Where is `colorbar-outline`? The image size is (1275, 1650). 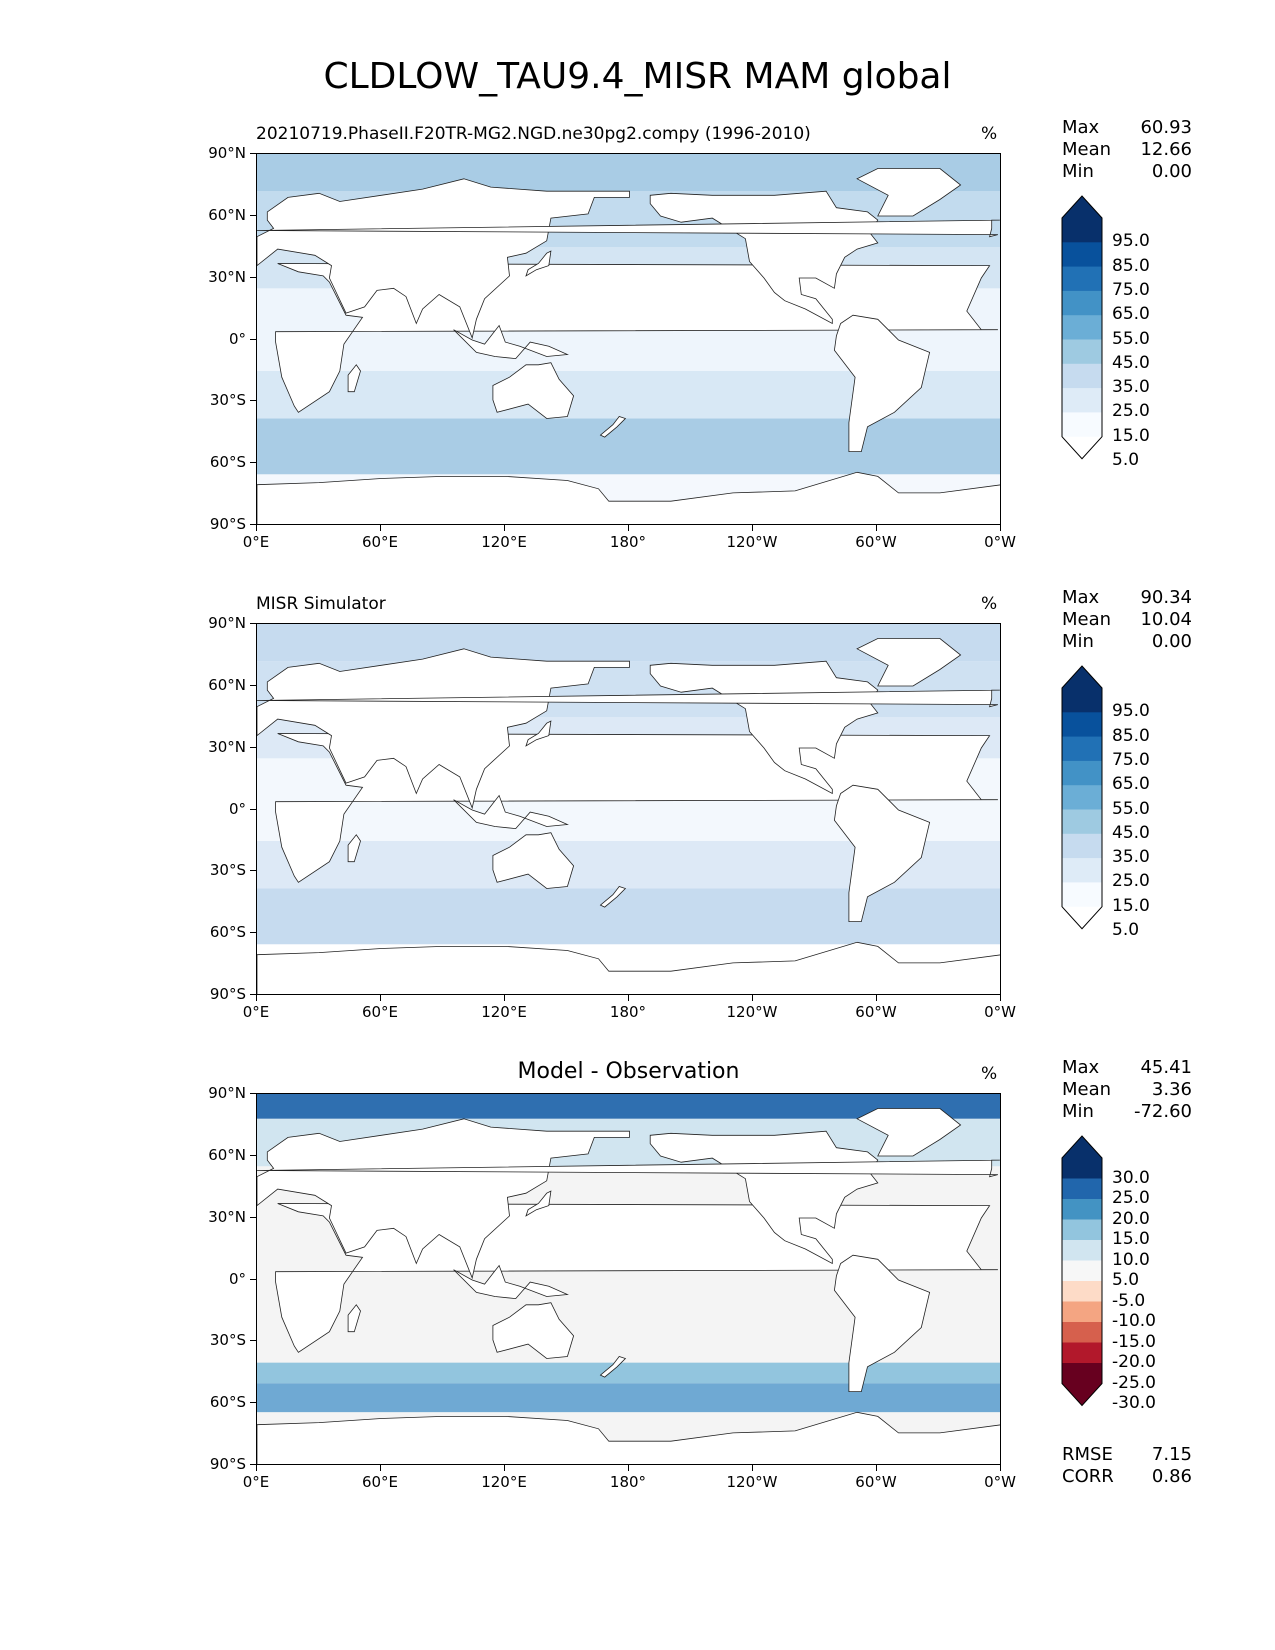 colorbar-outline is located at coordinates (1082, 1271).